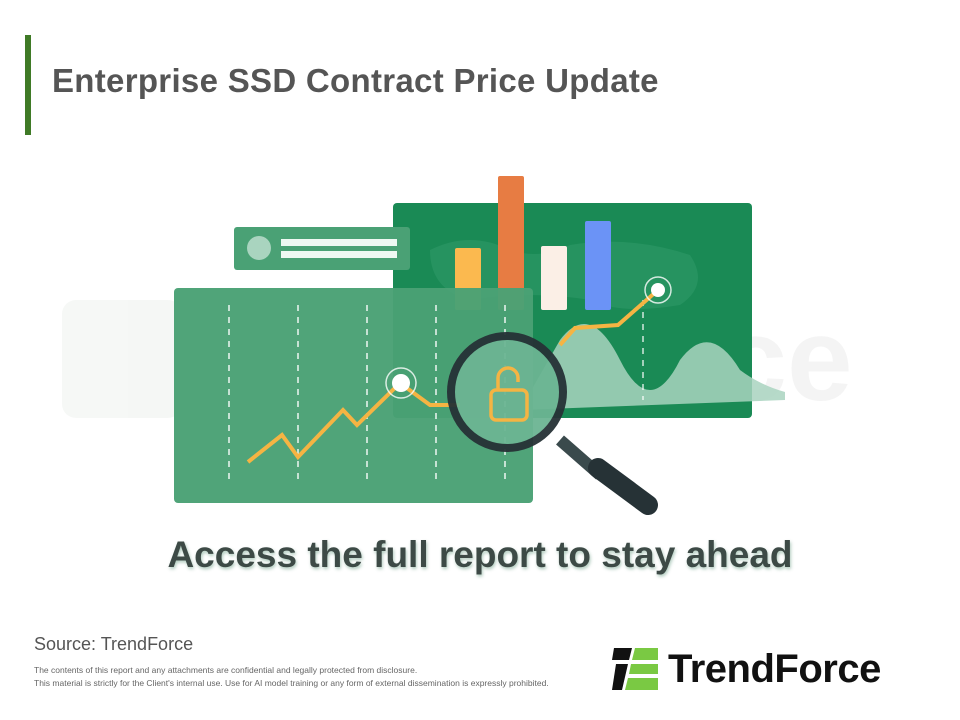 This screenshot has height=720, width=960. Describe the element at coordinates (509, 394) in the screenshot. I see `unlocked-padlock-icon` at that location.